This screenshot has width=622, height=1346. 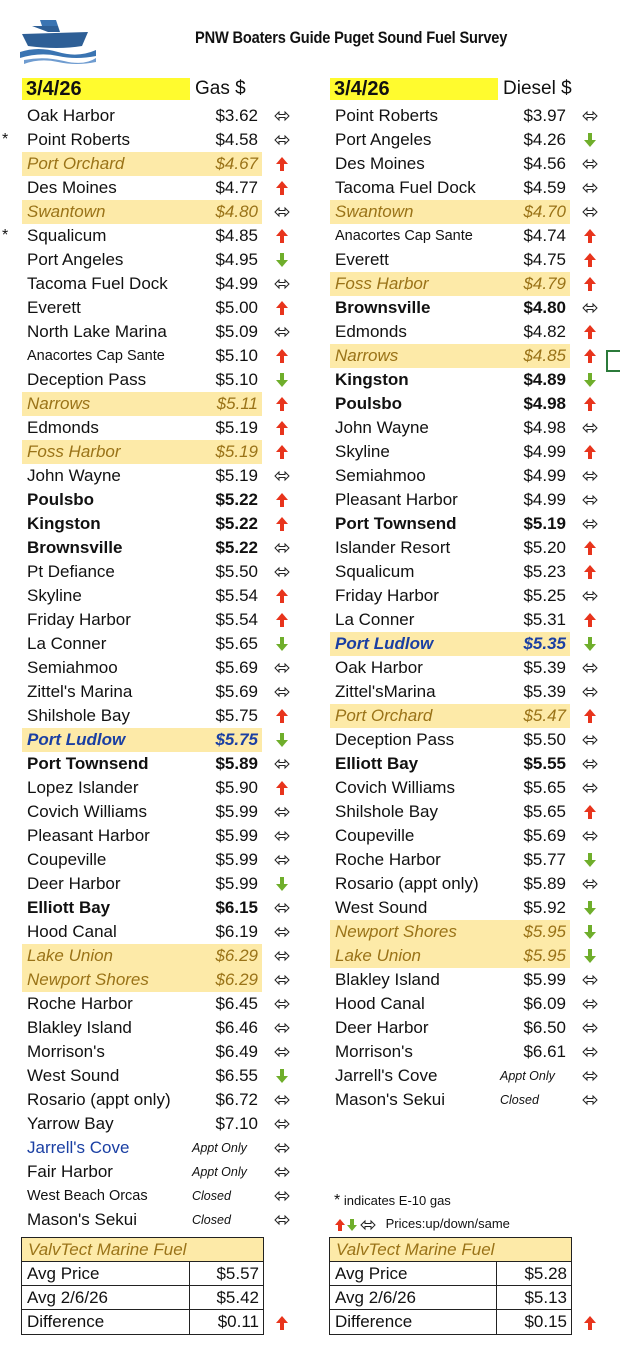 I want to click on diesel-avg-label: Avg Price, so click(x=371, y=1273).